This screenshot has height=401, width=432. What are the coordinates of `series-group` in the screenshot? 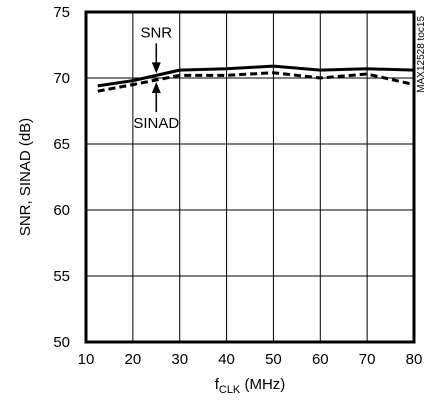 It's located at (256, 78).